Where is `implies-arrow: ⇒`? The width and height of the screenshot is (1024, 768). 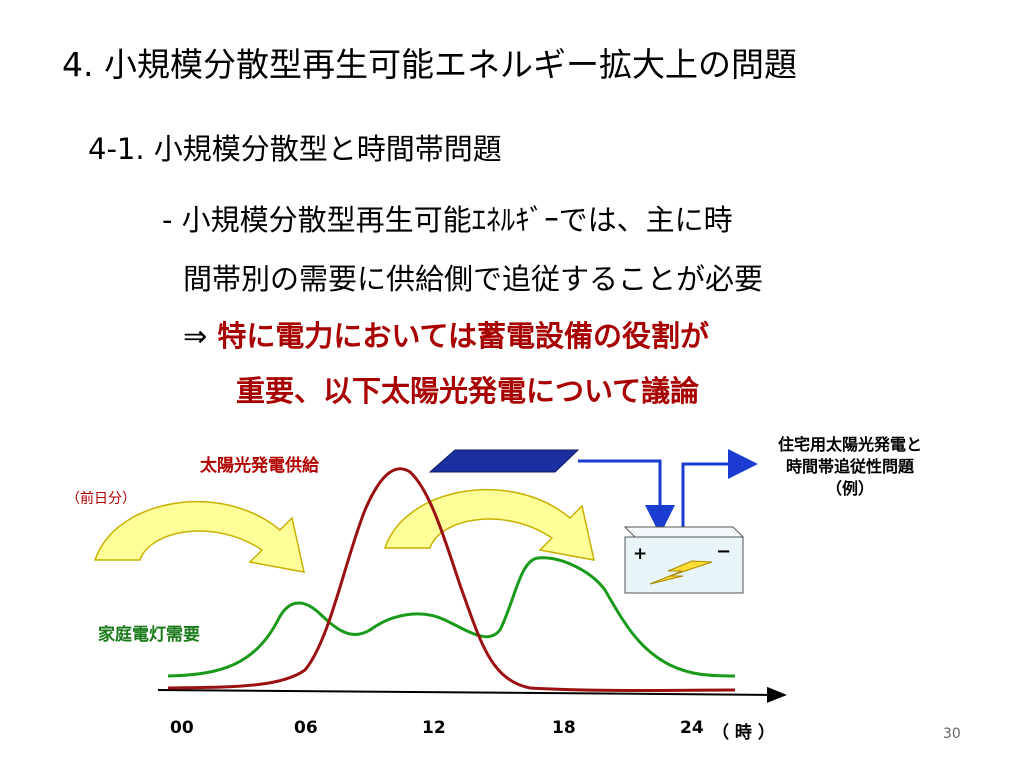
implies-arrow: ⇒ is located at coordinates (195, 336).